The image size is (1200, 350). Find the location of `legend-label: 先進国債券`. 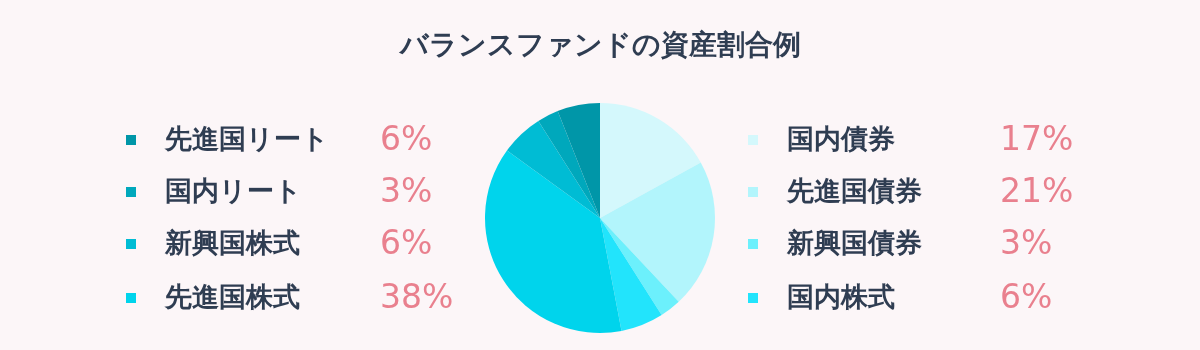

legend-label: 先進国債券 is located at coordinates (854, 190).